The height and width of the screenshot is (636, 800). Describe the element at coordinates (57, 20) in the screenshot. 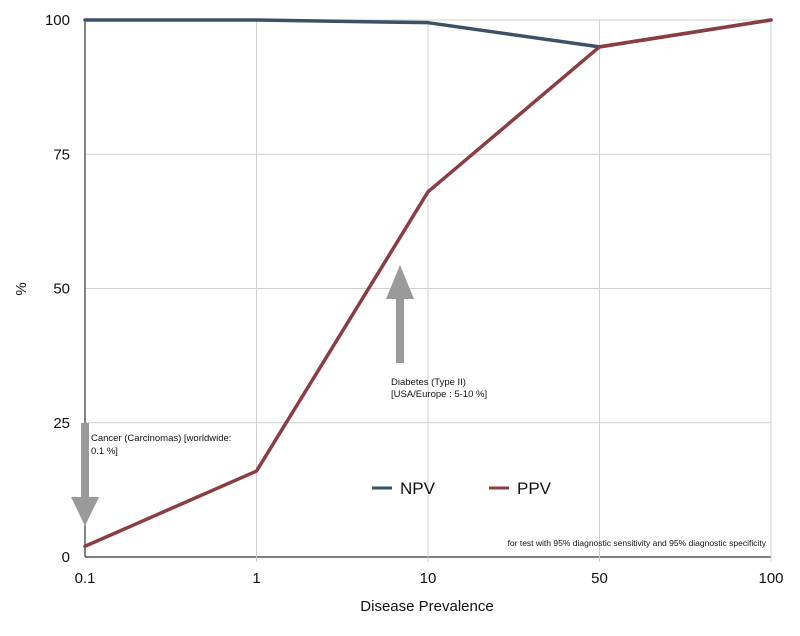

I see `y-tick-label: 100` at that location.